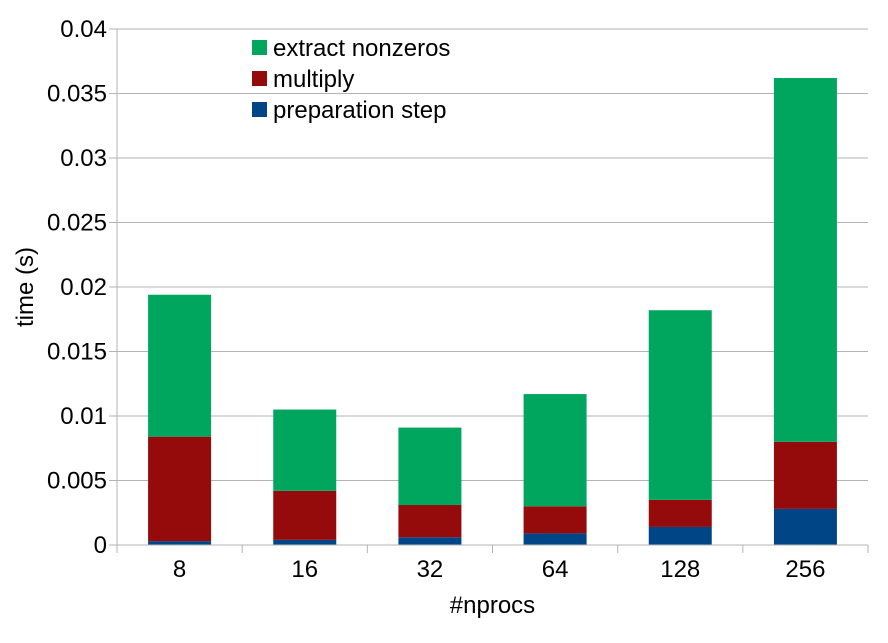  Describe the element at coordinates (805, 569) in the screenshot. I see `x-tick-label: 256` at that location.